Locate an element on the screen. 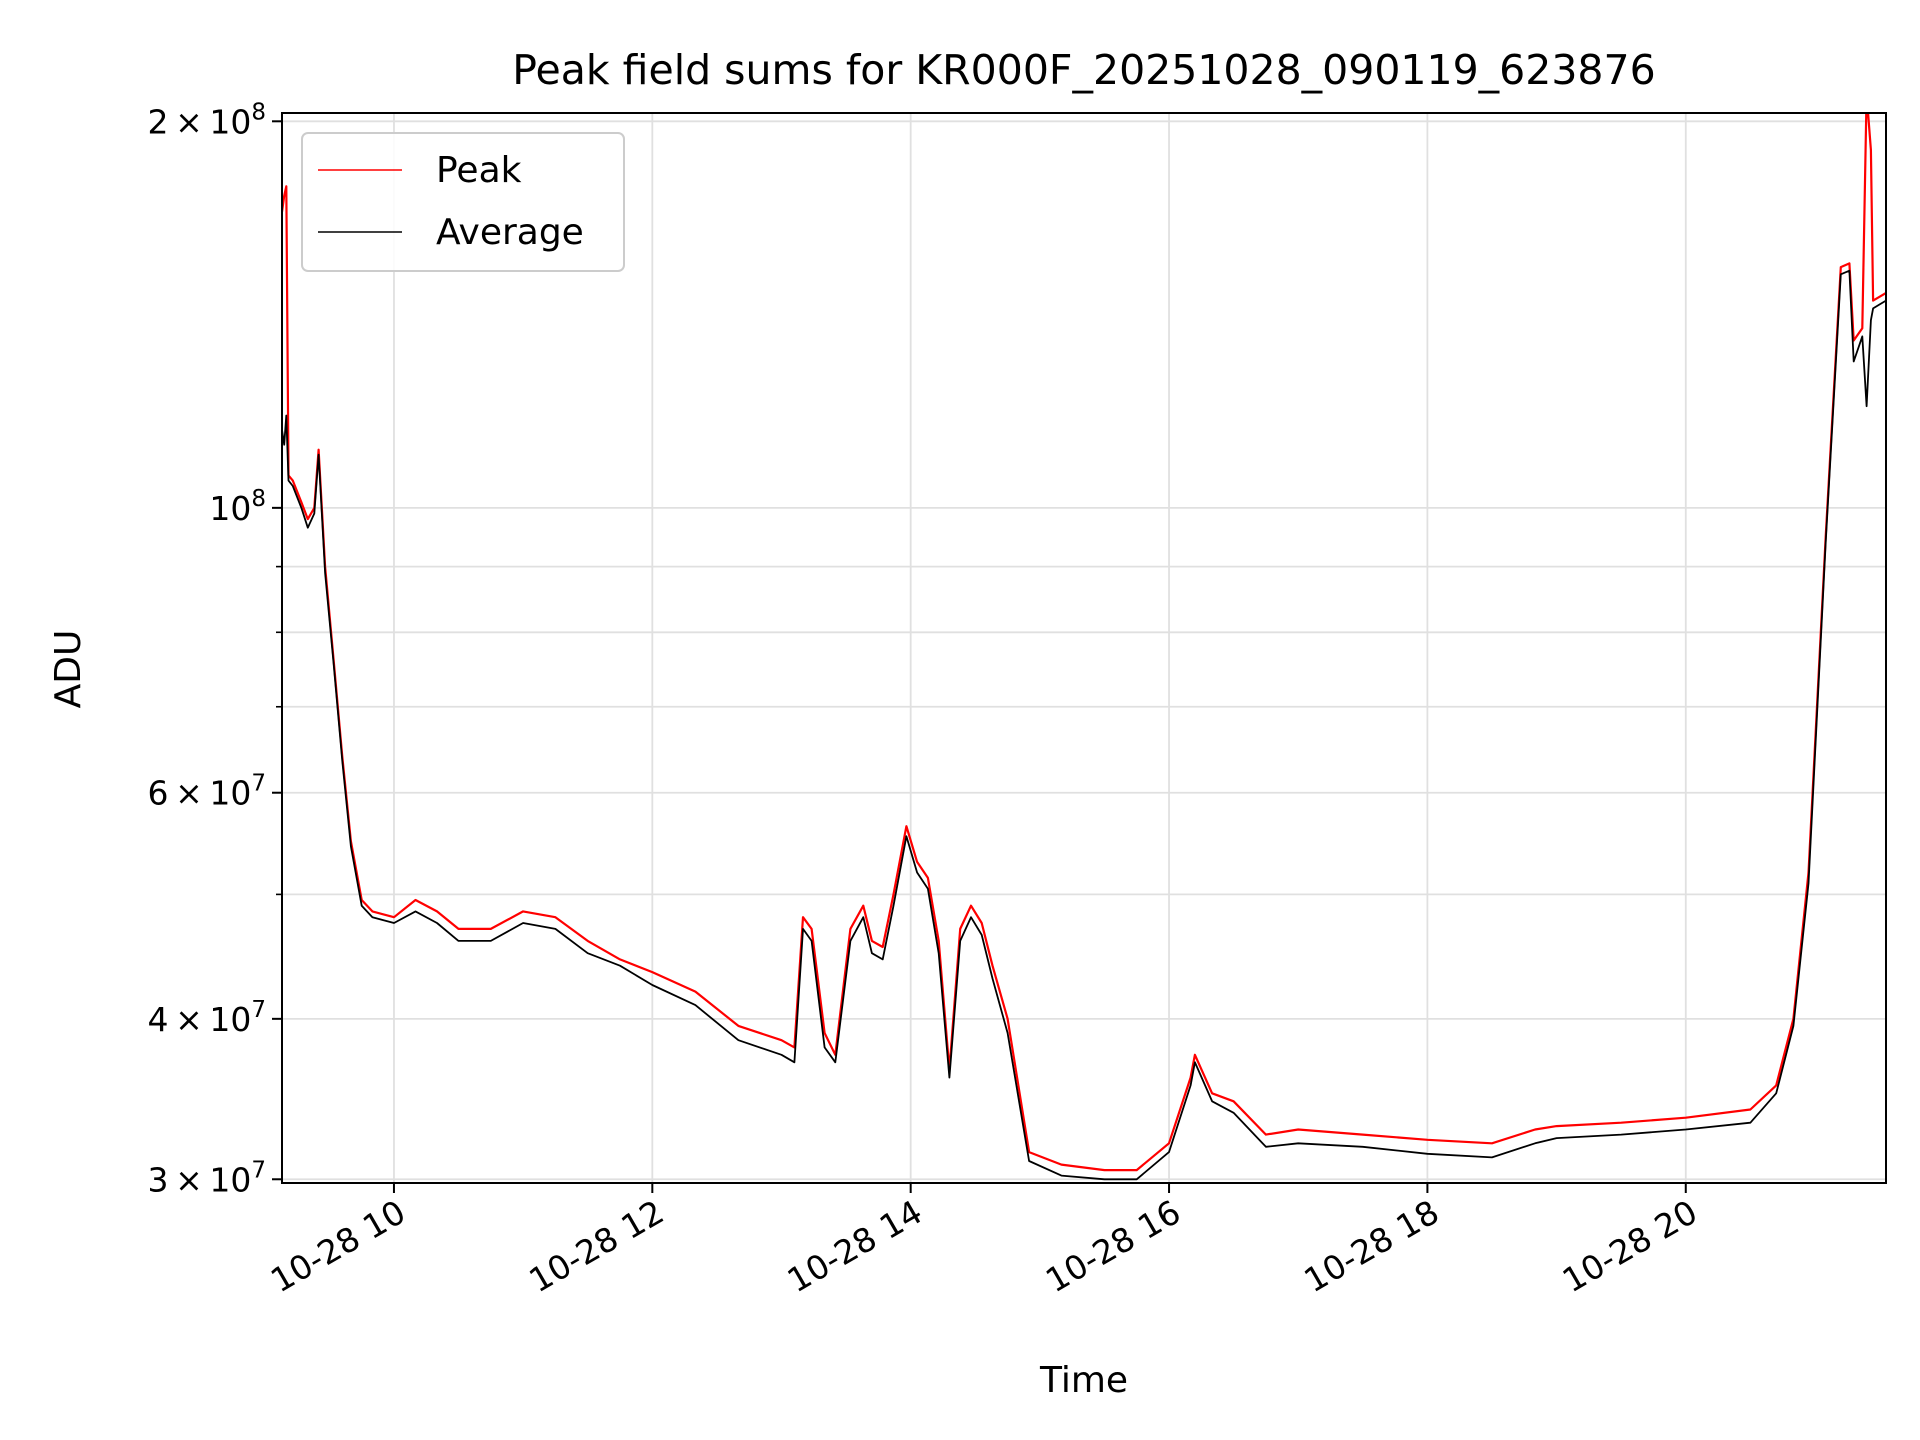 This screenshot has height=1440, width=1920. y-tick-label: 6 × 107 is located at coordinates (207, 792).